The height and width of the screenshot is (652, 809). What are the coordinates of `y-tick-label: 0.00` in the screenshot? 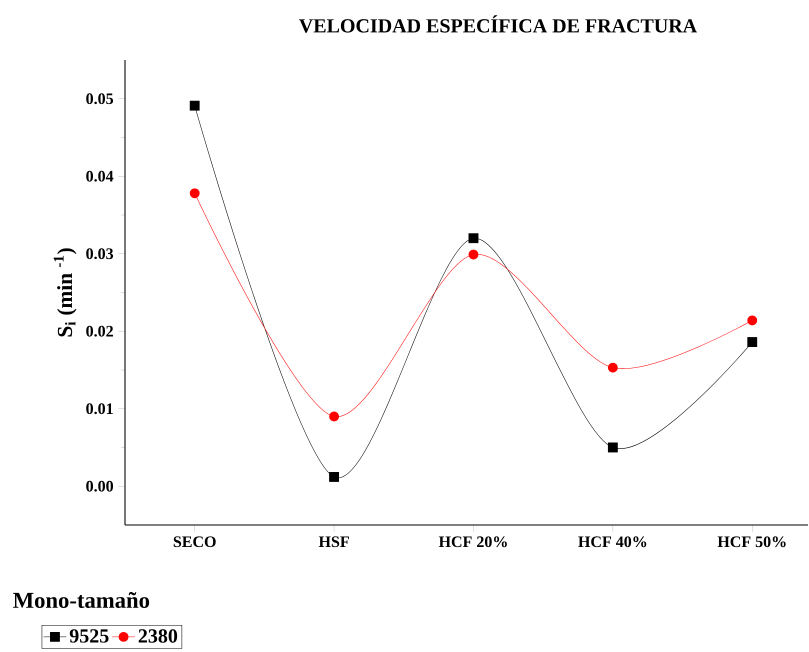 It's located at (100, 486).